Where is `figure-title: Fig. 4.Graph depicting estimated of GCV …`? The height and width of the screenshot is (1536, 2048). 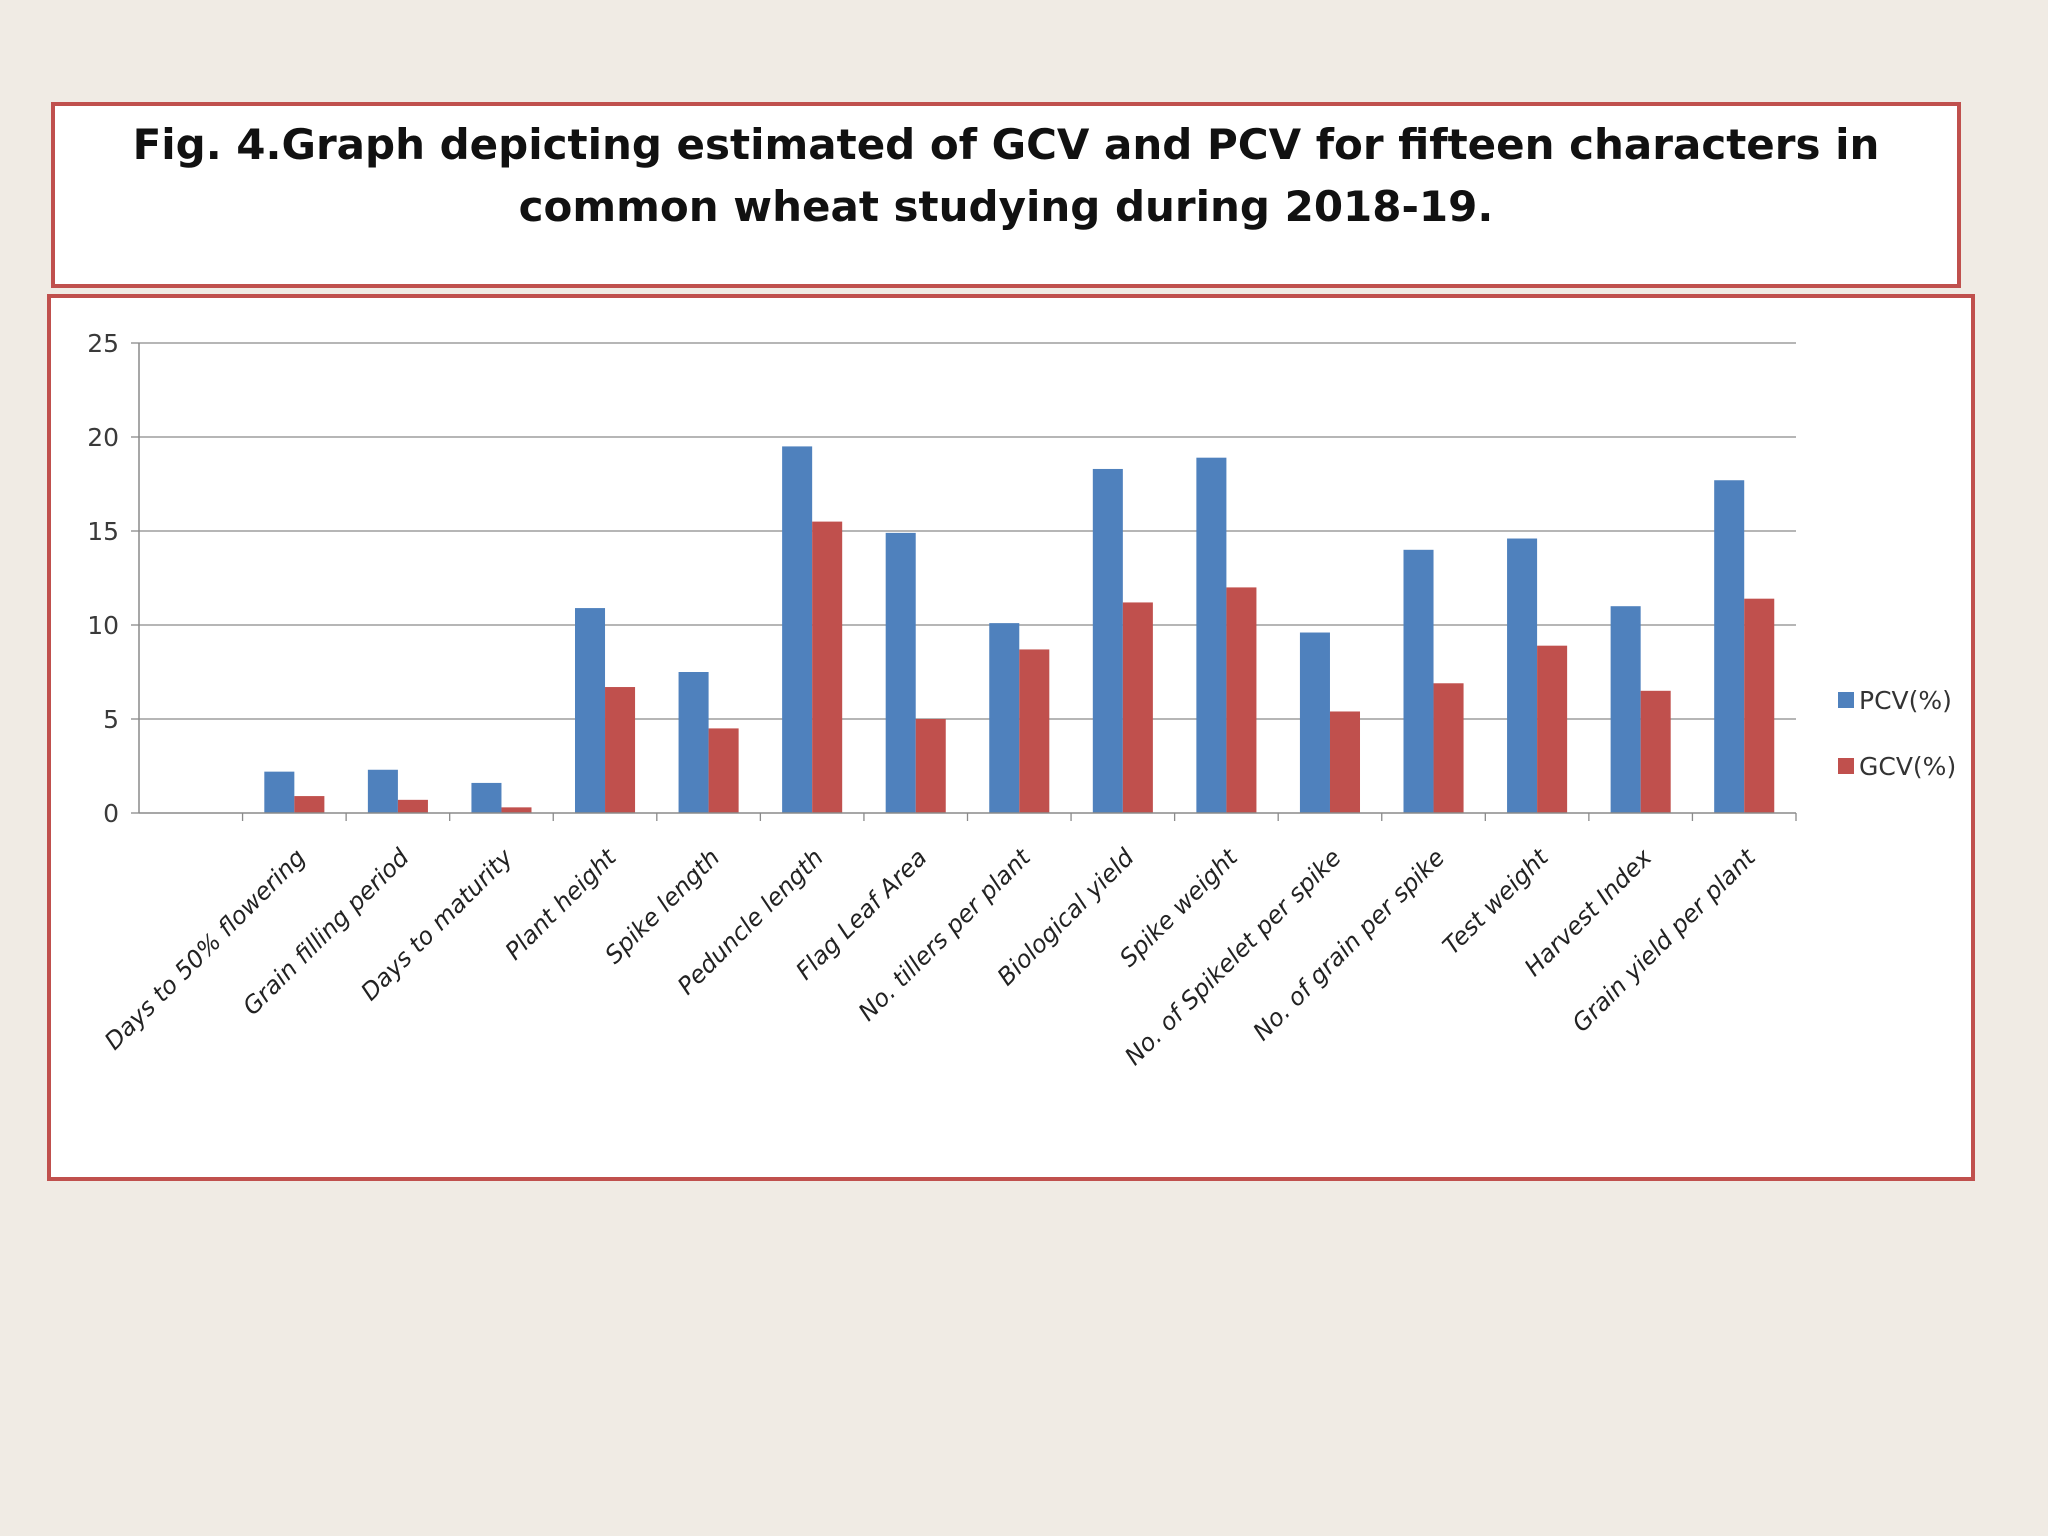
figure-title: Fig. 4.Graph depicting estimated of GCV … is located at coordinates (1006, 175).